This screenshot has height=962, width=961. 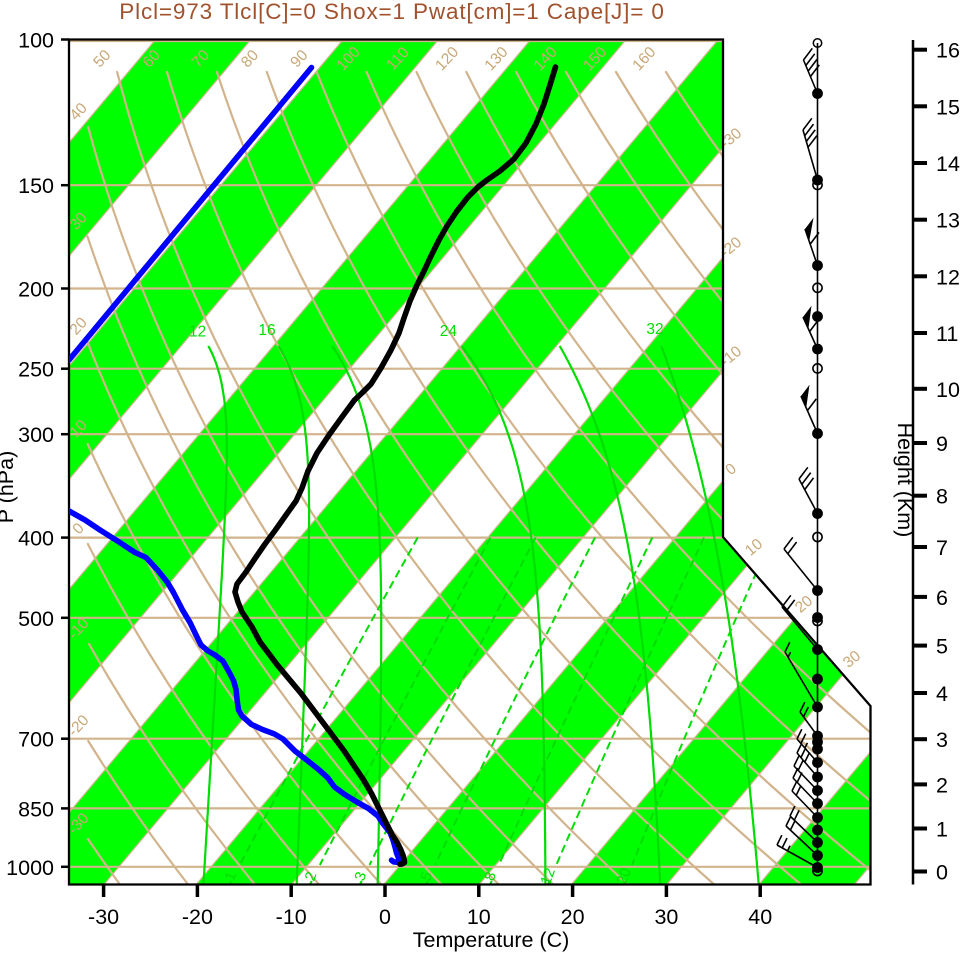 What do you see at coordinates (760, 917) in the screenshot?
I see `svg-text: 40` at bounding box center [760, 917].